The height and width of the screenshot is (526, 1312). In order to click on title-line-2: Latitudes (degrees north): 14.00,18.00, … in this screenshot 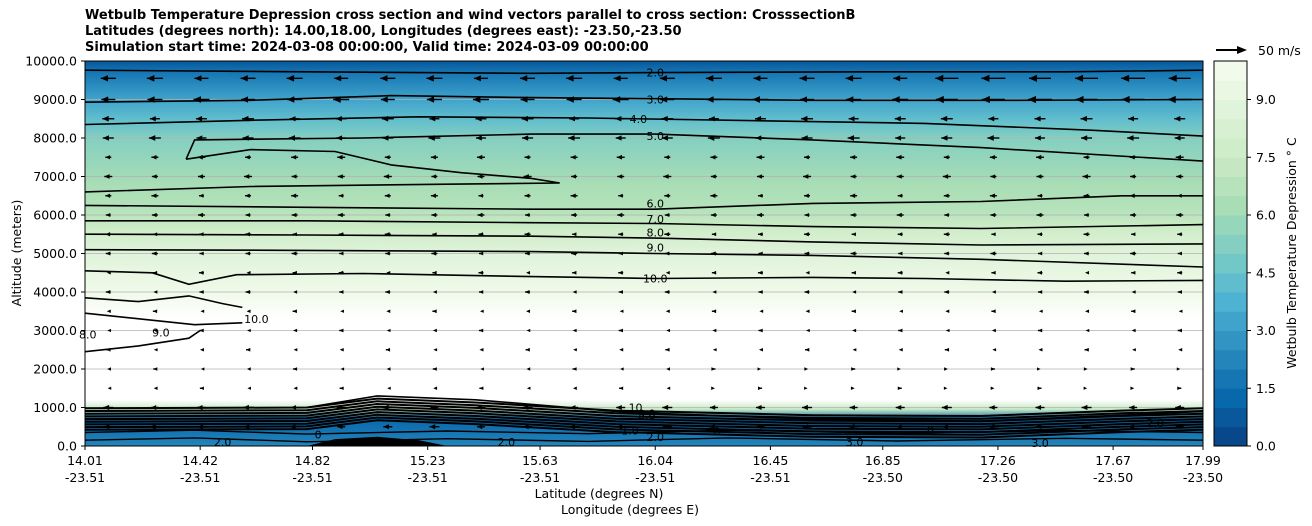, I will do `click(383, 31)`.